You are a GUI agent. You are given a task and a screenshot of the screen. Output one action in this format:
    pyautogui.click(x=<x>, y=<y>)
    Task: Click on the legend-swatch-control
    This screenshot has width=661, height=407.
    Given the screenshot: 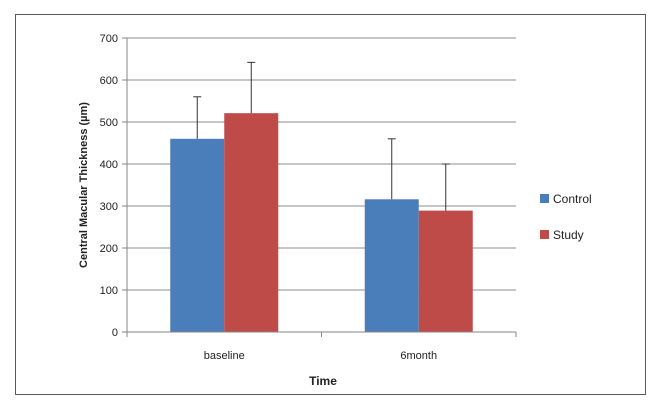 What is the action you would take?
    pyautogui.click(x=544, y=198)
    